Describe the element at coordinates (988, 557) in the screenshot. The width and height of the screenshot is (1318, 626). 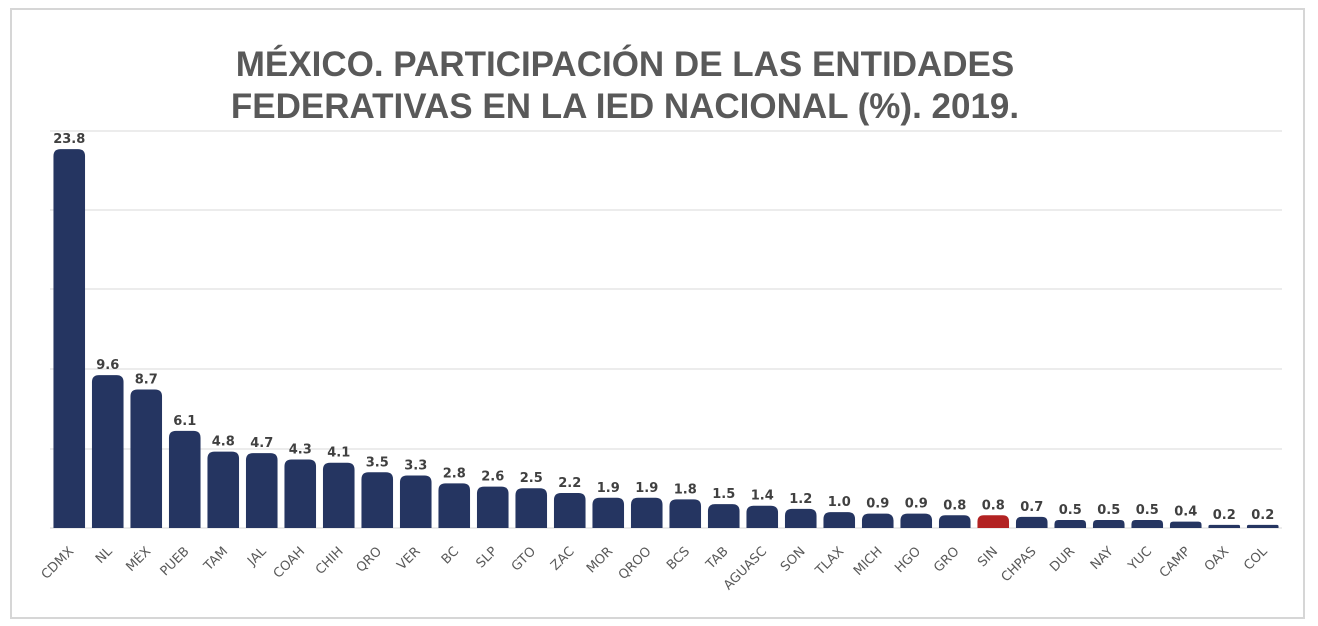
I see `x-tick-label: SIN` at that location.